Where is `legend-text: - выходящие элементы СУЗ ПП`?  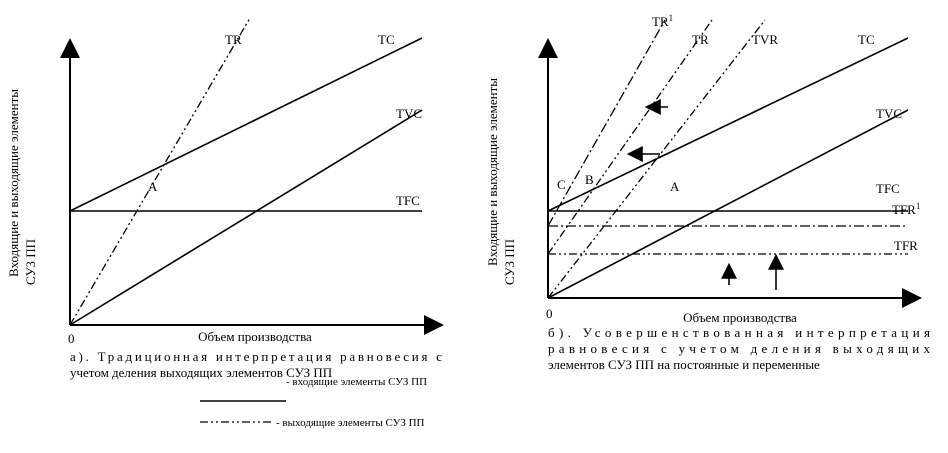 legend-text: - выходящие элементы СУЗ ПП is located at coordinates (350, 423).